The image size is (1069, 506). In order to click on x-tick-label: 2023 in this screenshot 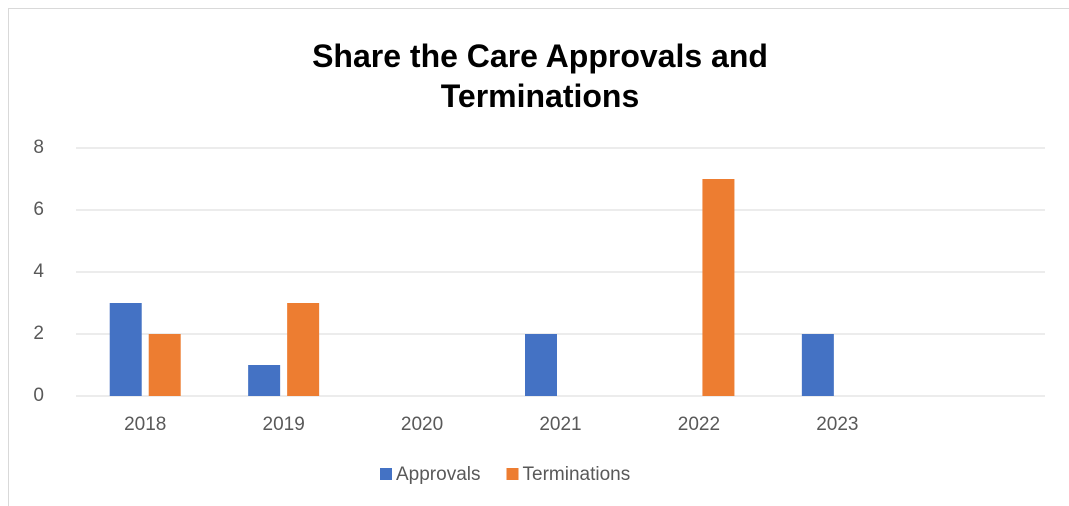, I will do `click(837, 424)`.